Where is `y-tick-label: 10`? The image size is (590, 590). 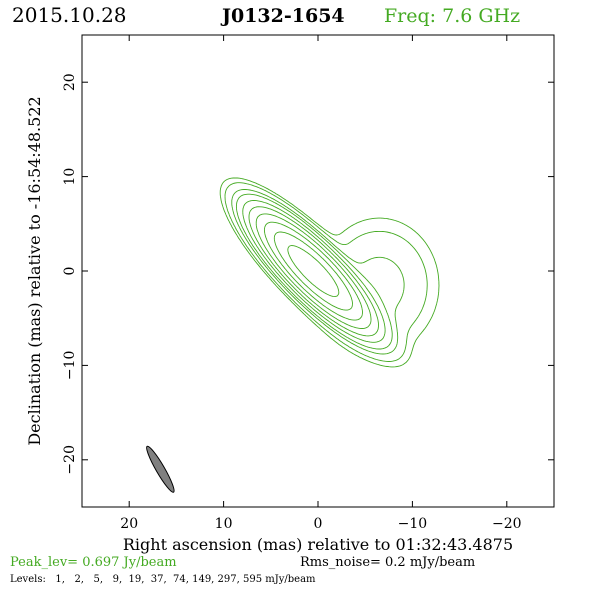 y-tick-label: 10 is located at coordinates (70, 177).